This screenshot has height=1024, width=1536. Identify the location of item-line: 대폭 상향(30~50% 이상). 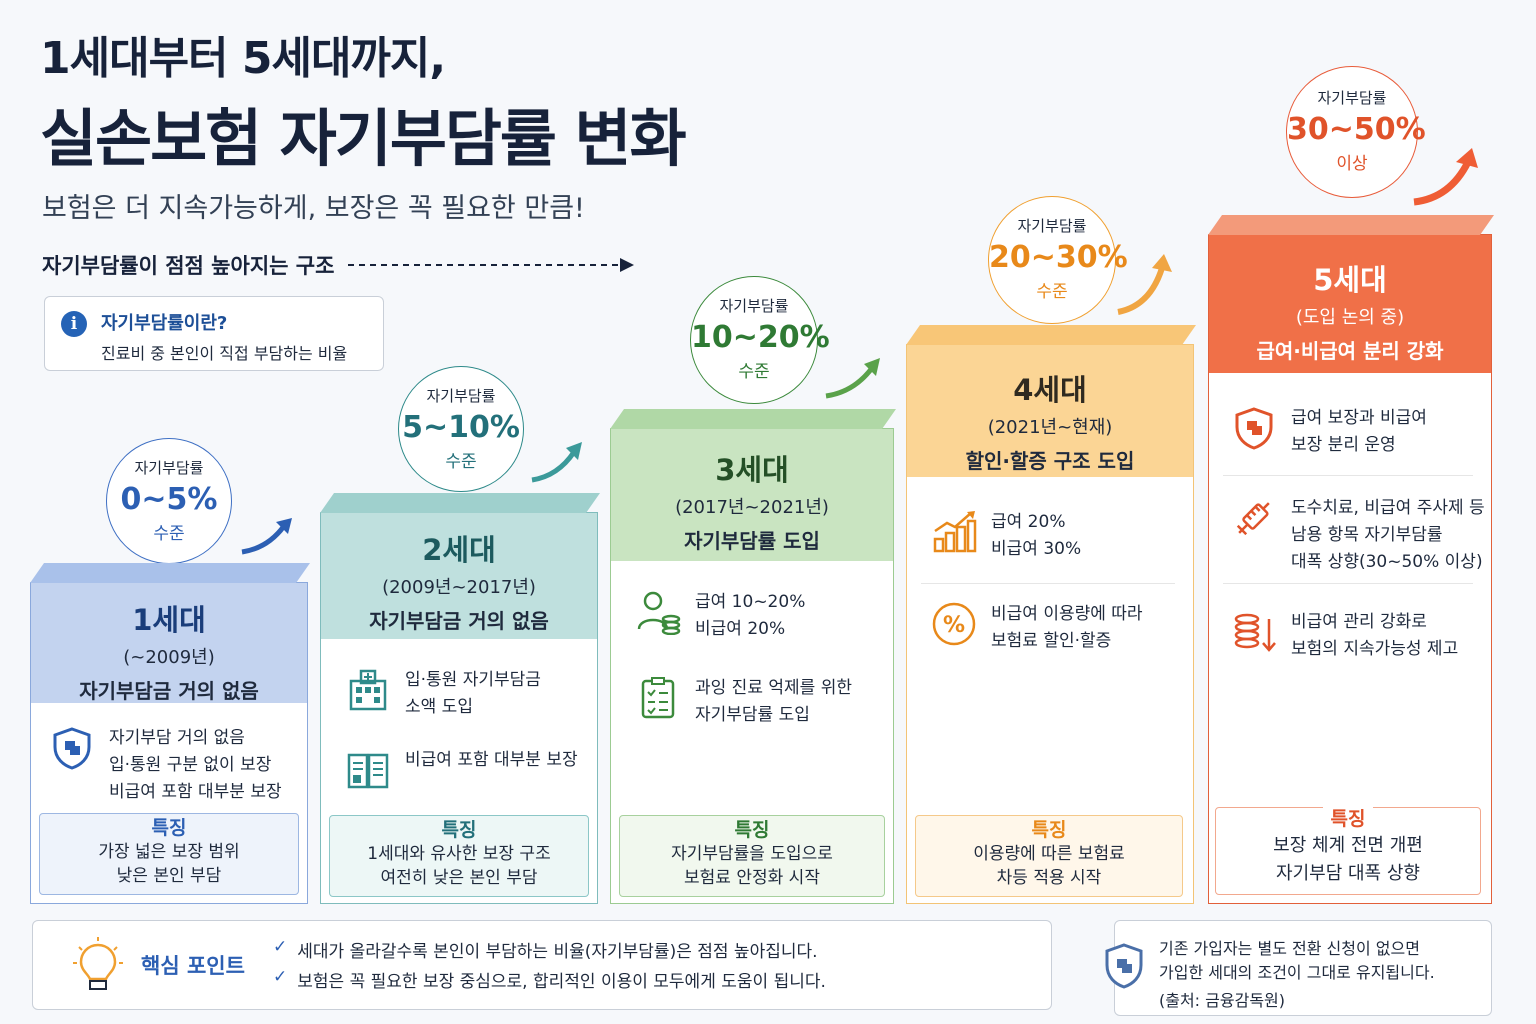
(1387, 562).